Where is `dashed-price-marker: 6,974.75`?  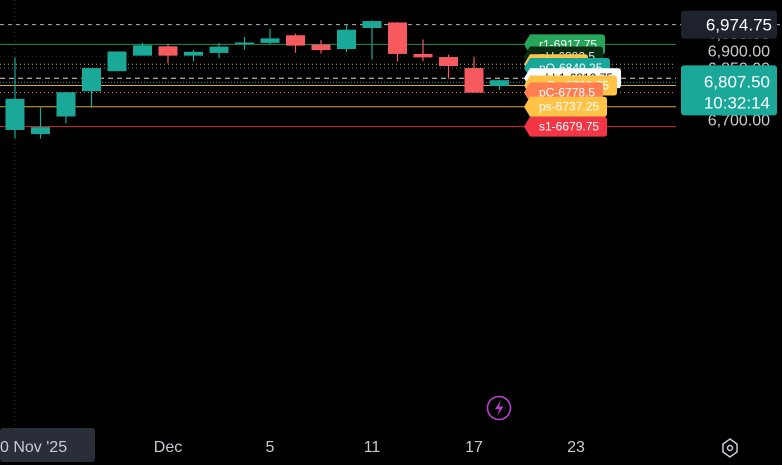 dashed-price-marker: 6,974.75 is located at coordinates (729, 24).